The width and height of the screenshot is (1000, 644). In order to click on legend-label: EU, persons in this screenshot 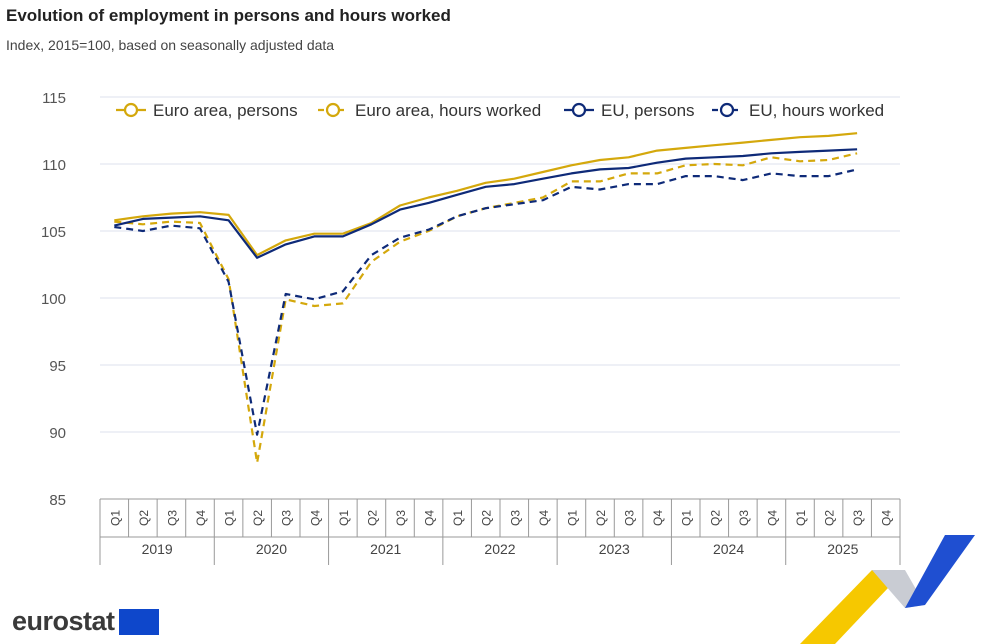, I will do `click(648, 110)`.